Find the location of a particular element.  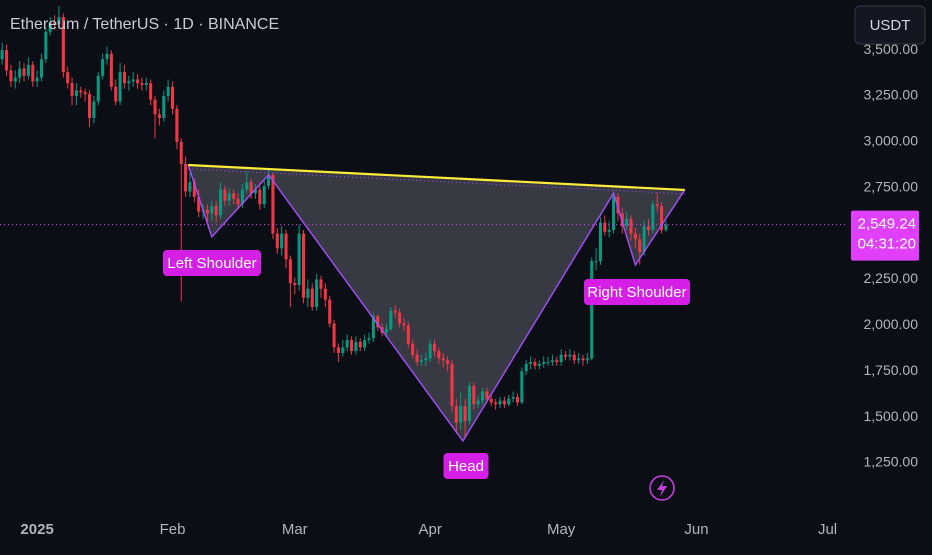

currency-button: USDT is located at coordinates (890, 25).